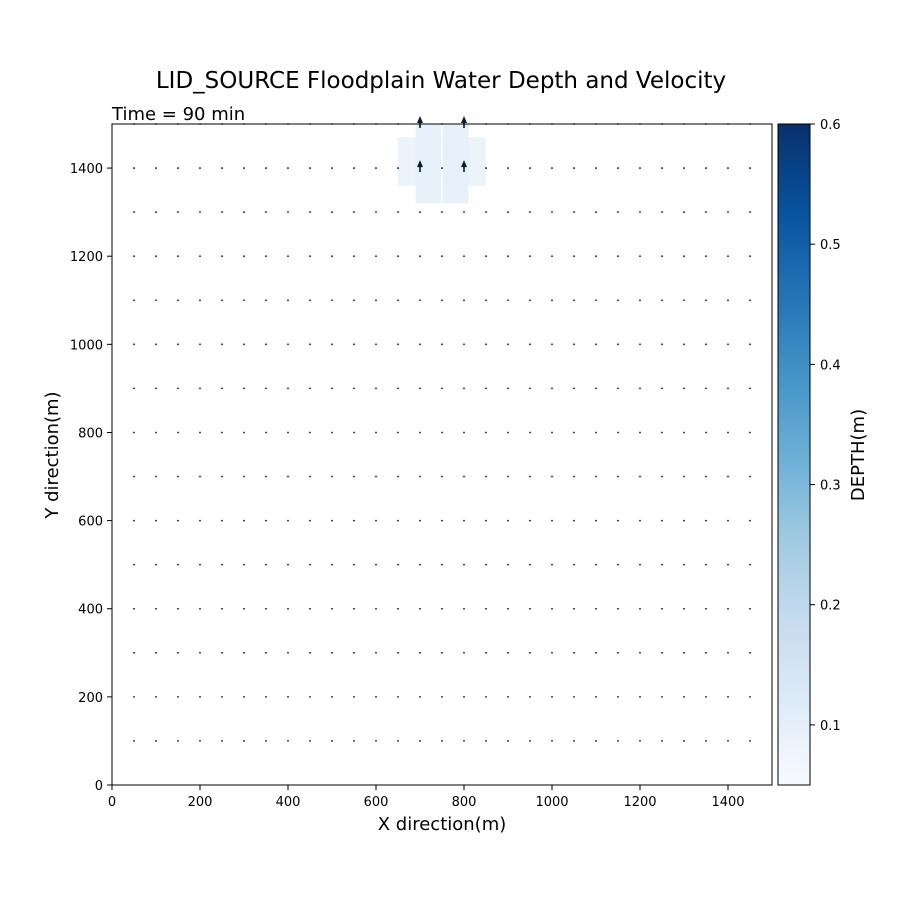 The width and height of the screenshot is (900, 900). Describe the element at coordinates (794, 454) in the screenshot. I see `colorbar-gradient` at that location.